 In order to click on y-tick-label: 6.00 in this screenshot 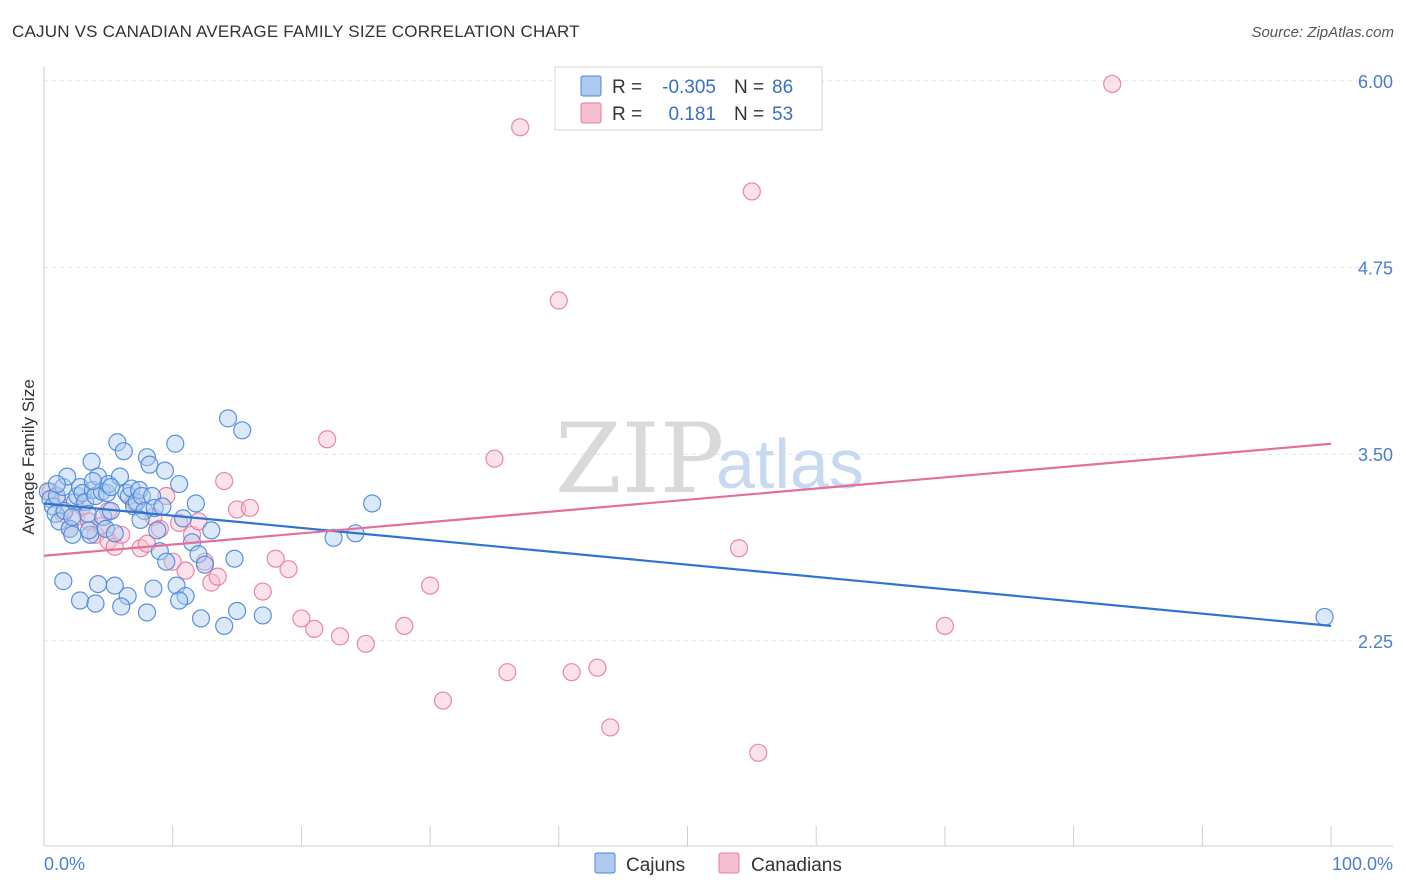, I will do `click(1375, 82)`.